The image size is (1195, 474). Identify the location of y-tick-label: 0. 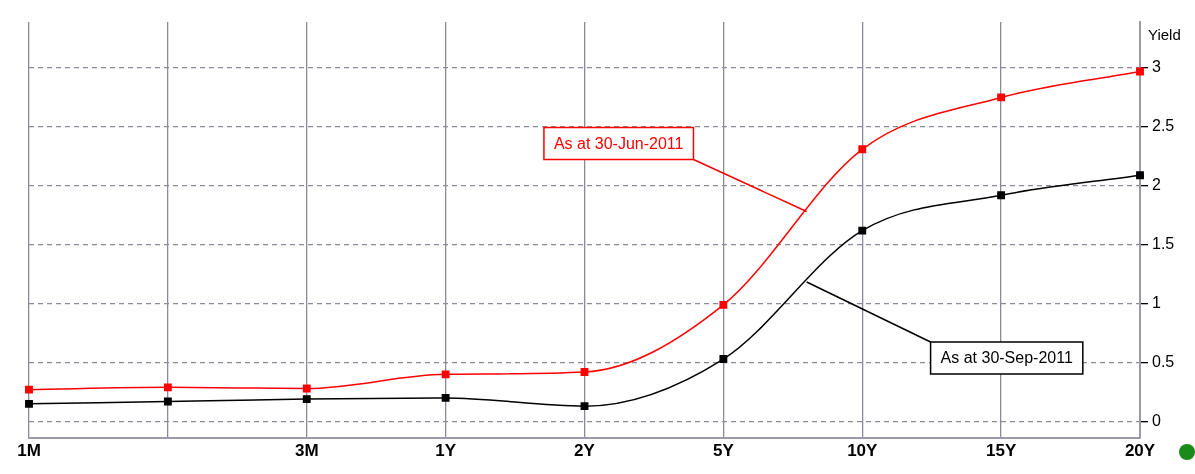
(1156, 420).